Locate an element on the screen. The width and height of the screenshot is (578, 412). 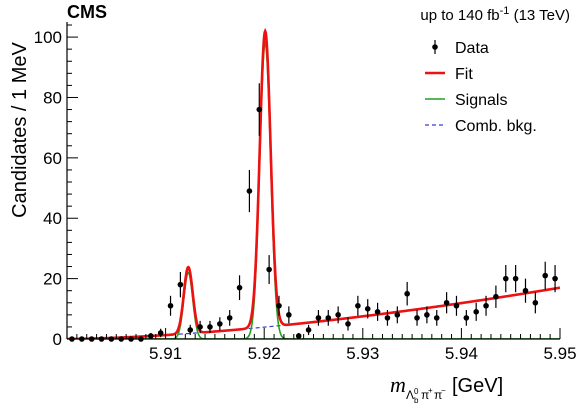
legend-entry-fit: Fit is located at coordinates (449, 74).